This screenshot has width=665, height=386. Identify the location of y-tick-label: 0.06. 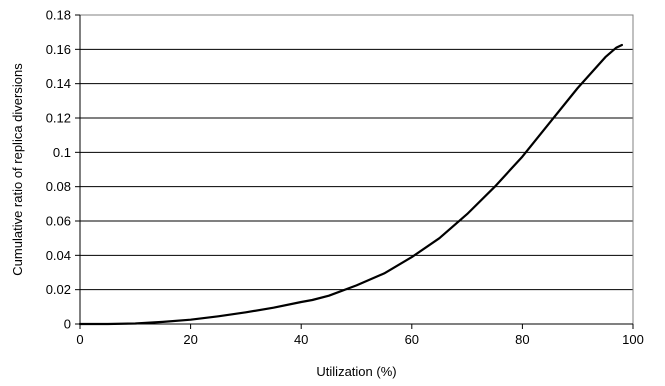
(58, 221).